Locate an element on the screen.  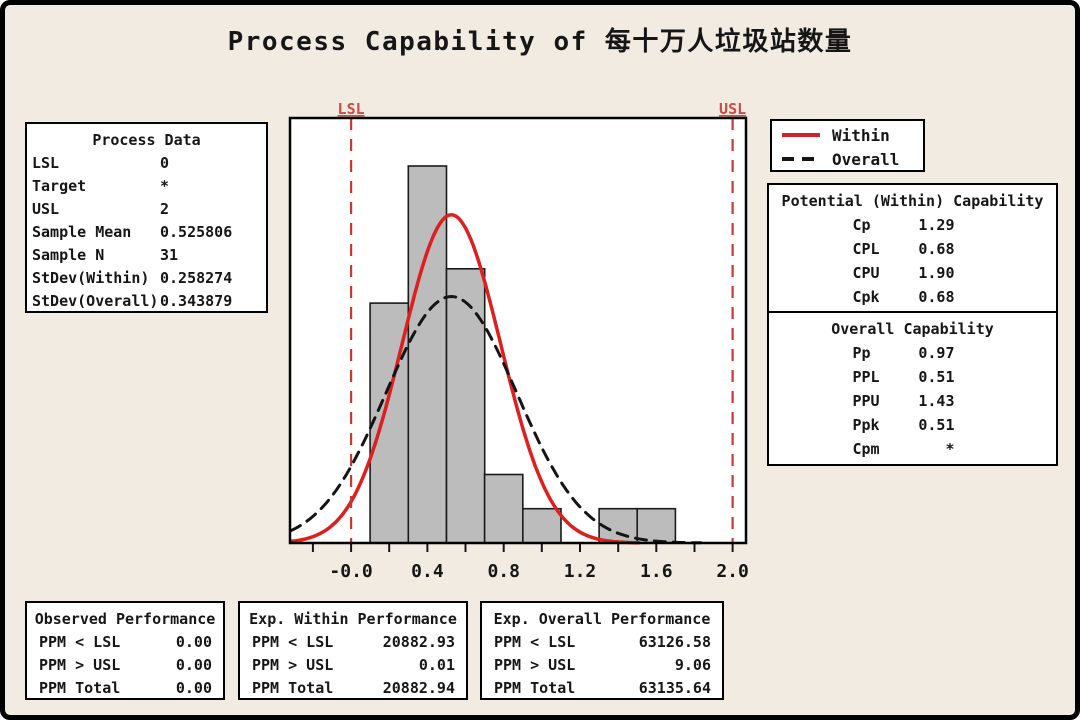
legend: Within Overall is located at coordinates (847, 145).